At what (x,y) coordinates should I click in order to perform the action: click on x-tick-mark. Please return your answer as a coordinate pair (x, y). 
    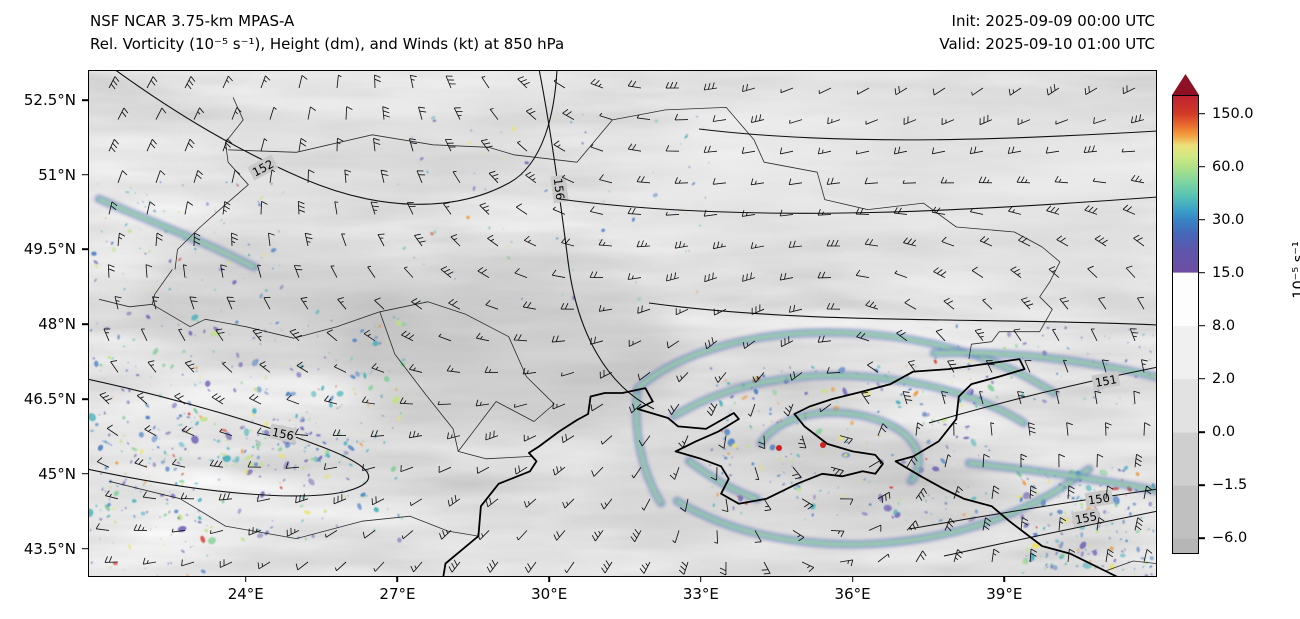
    Looking at the image, I should click on (397, 579).